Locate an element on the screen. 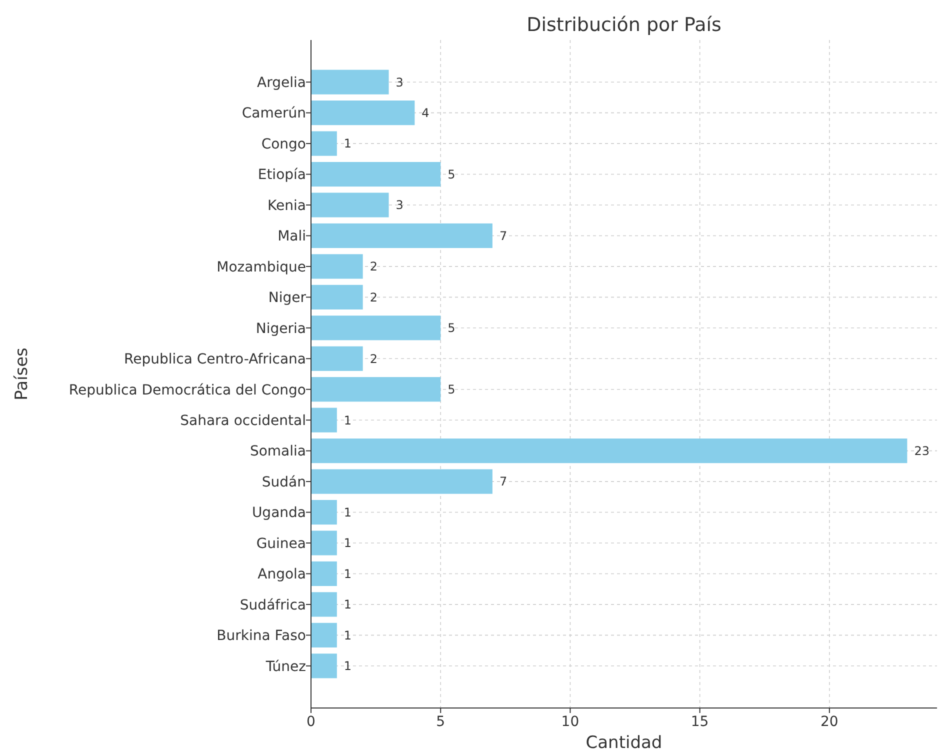 This screenshot has height=752, width=938. y-tick-label: Congo is located at coordinates (283, 144).